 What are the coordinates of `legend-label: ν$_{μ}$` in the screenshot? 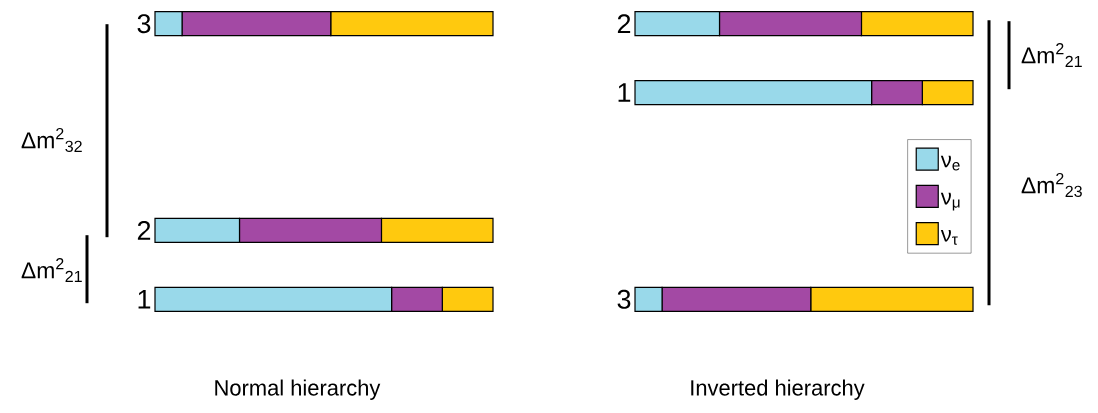 It's located at (950, 201).